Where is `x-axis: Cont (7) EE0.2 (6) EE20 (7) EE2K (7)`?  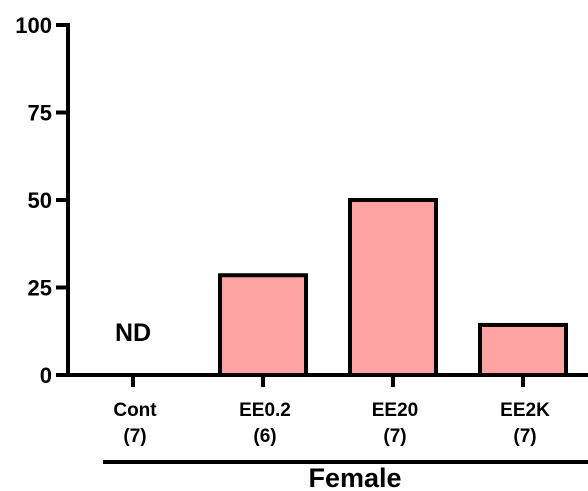
x-axis: Cont (7) EE0.2 (6) EE20 (7) EE2K (7) is located at coordinates (327, 410).